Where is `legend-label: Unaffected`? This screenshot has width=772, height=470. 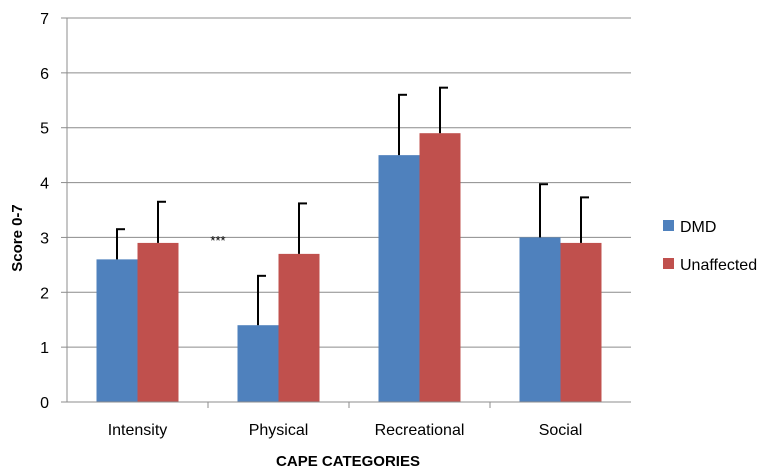
legend-label: Unaffected is located at coordinates (718, 265).